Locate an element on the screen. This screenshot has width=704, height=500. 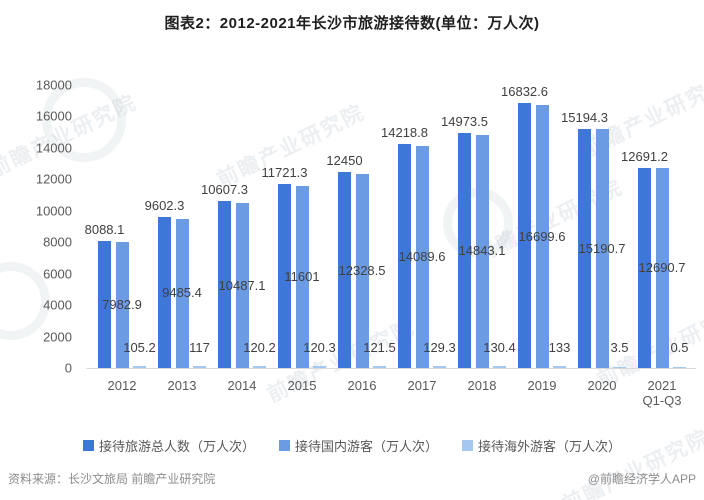
y-tick-label: 2000 is located at coordinates (57, 337).